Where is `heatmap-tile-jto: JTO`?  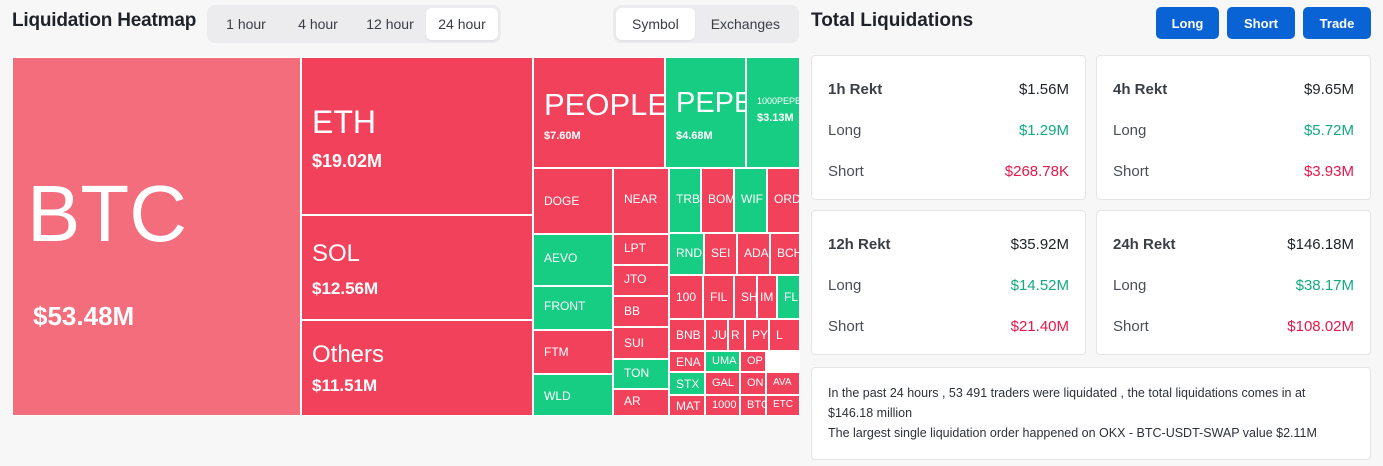 heatmap-tile-jto: JTO is located at coordinates (641, 280).